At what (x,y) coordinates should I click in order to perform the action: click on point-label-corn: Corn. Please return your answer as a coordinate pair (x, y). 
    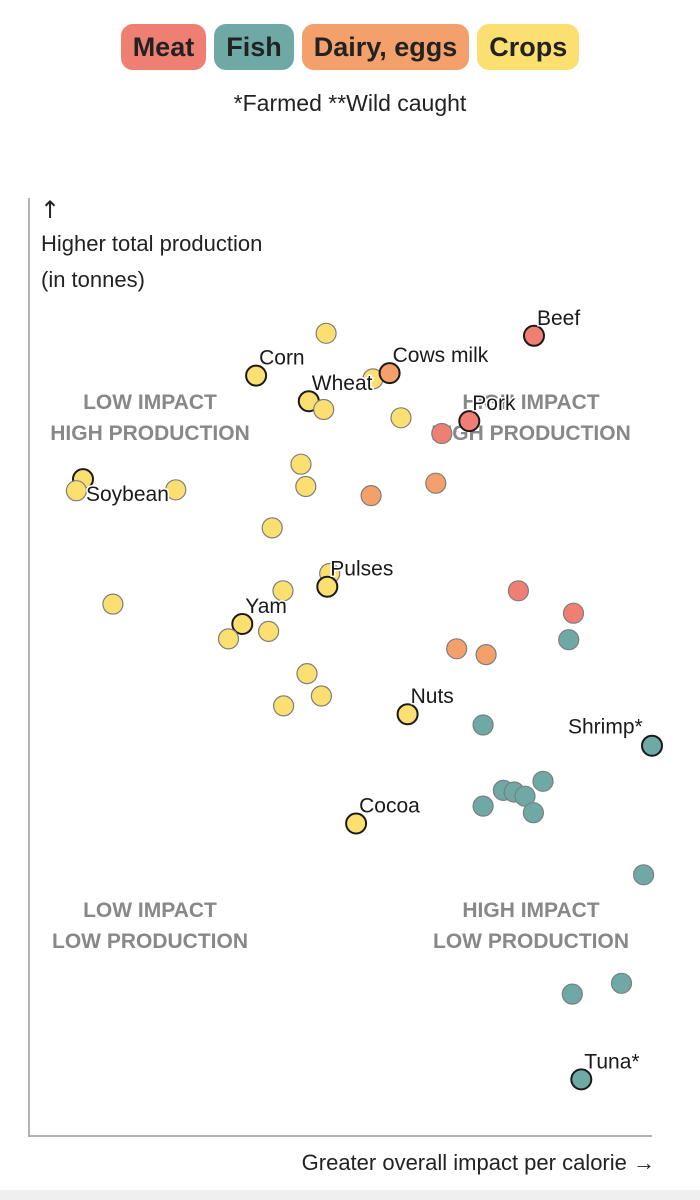
    Looking at the image, I should click on (282, 358).